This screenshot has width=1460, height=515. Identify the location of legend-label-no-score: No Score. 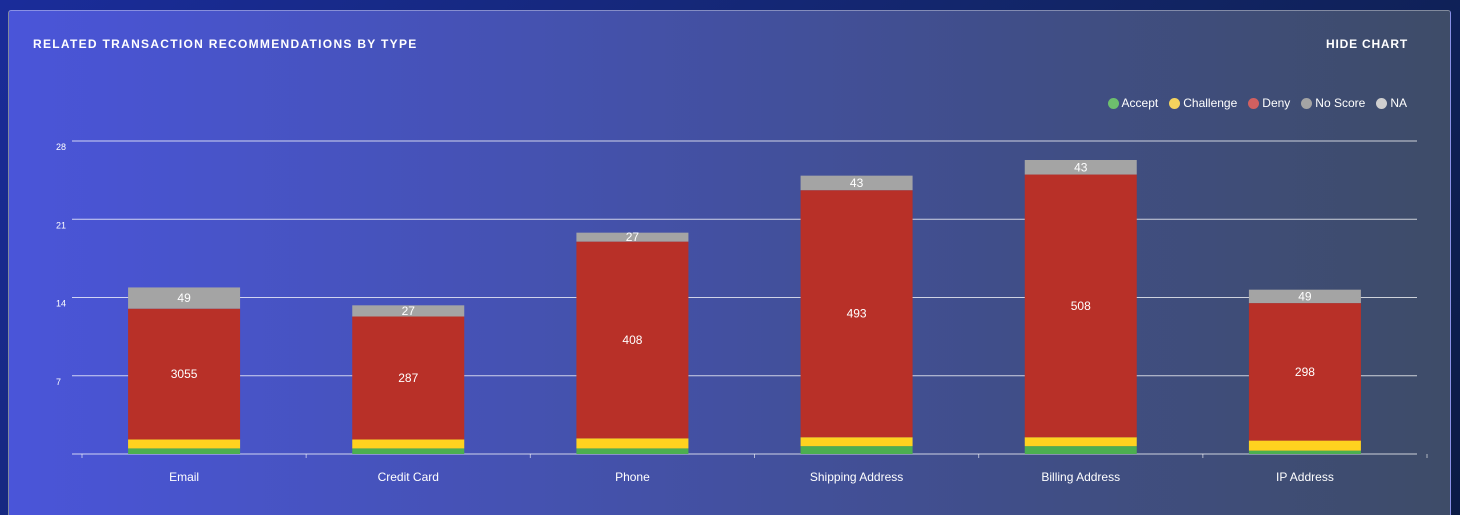
(1340, 103).